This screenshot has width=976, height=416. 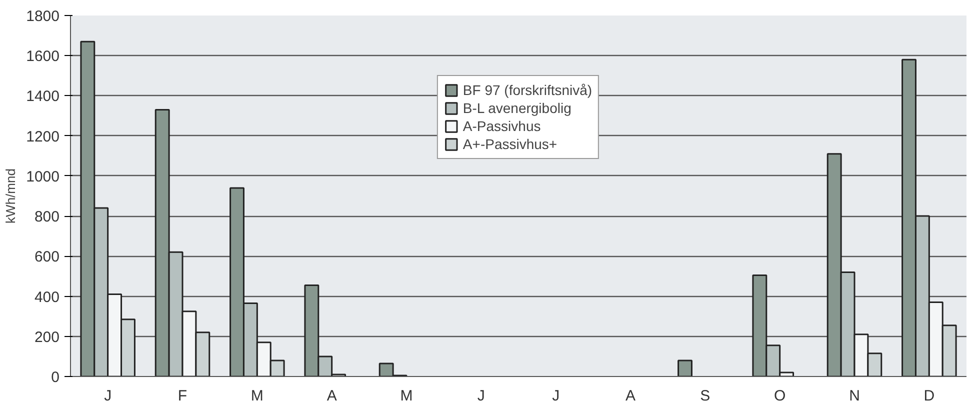 What do you see at coordinates (43, 97) in the screenshot?
I see `y-tick-label: 1400` at bounding box center [43, 97].